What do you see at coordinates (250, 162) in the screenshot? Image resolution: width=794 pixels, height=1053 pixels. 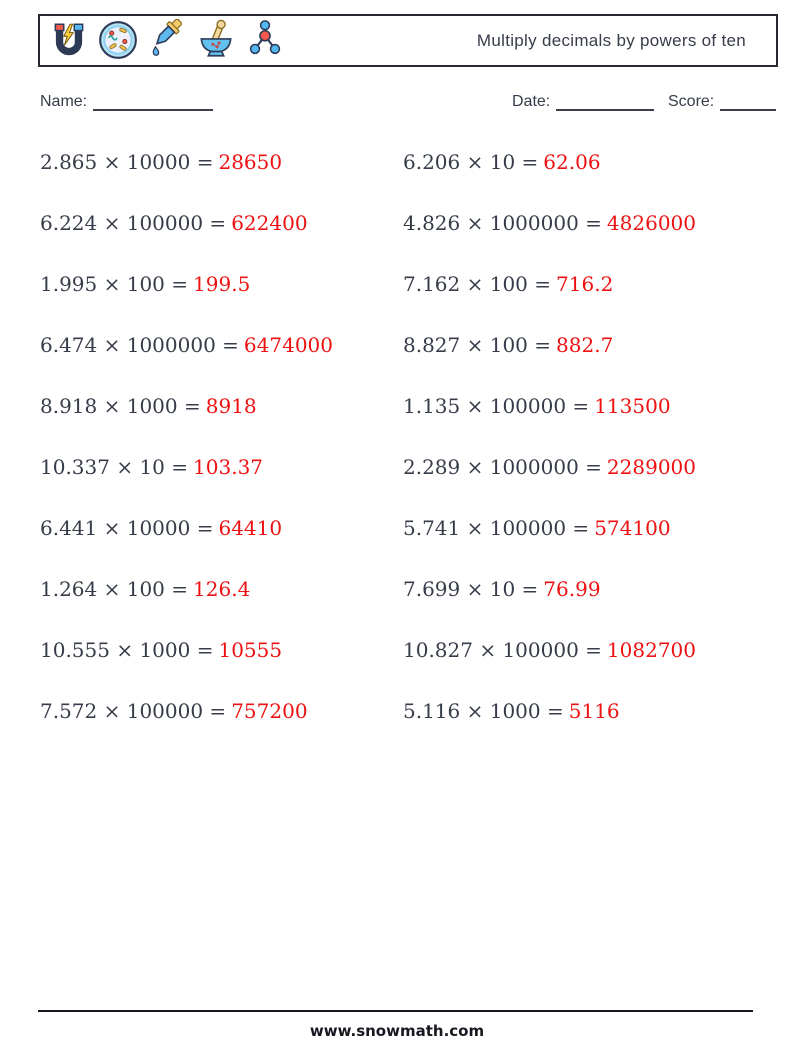 I see `problem-answer: 28650` at bounding box center [250, 162].